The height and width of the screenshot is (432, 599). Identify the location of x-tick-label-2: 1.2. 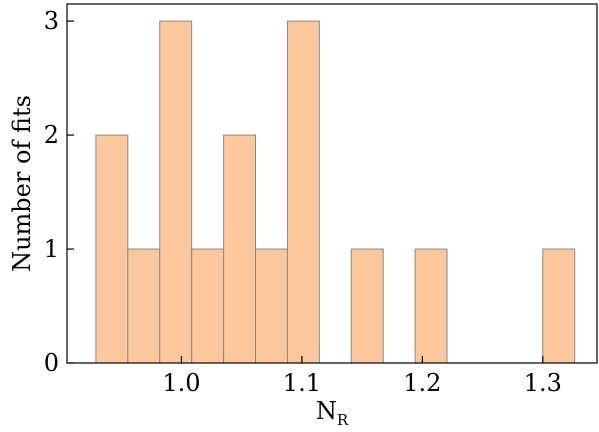
(422, 383).